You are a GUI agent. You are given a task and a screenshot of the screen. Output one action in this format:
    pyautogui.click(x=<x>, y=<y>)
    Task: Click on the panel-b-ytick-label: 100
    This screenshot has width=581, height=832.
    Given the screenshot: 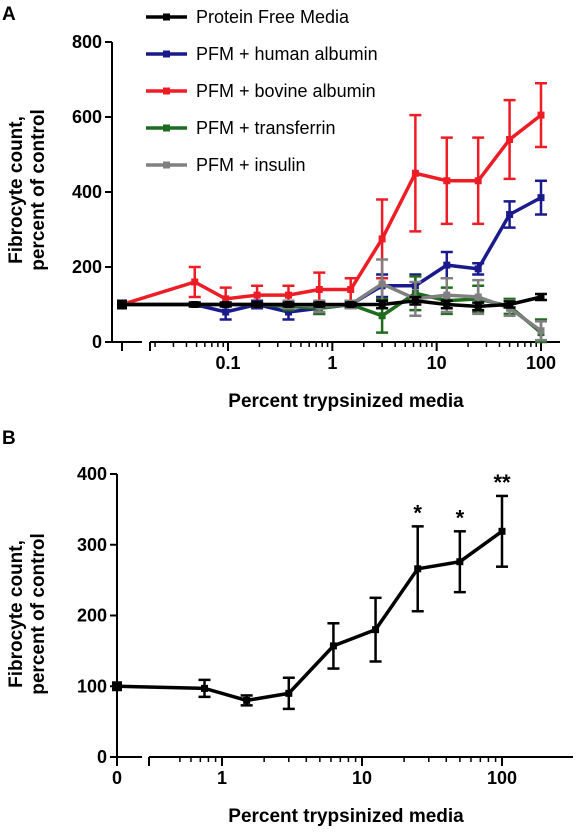 What is the action you would take?
    pyautogui.click(x=92, y=686)
    